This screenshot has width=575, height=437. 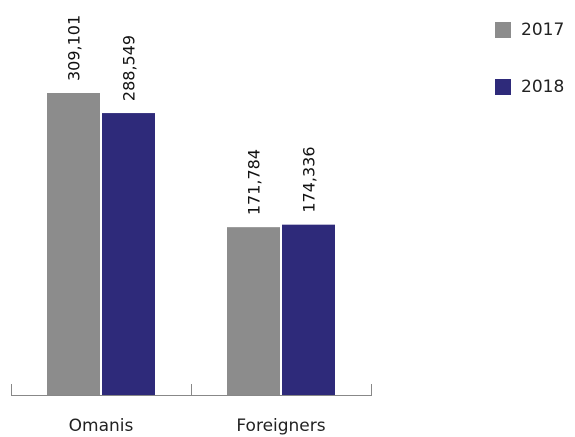 I want to click on legend: 2017 2018, so click(x=529, y=77).